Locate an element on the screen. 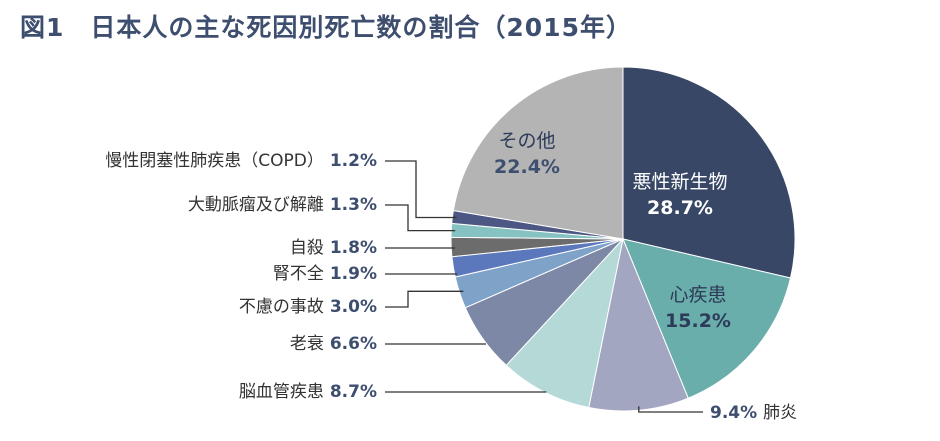 The image size is (940, 441). slice-10-label: その他 is located at coordinates (526, 141).